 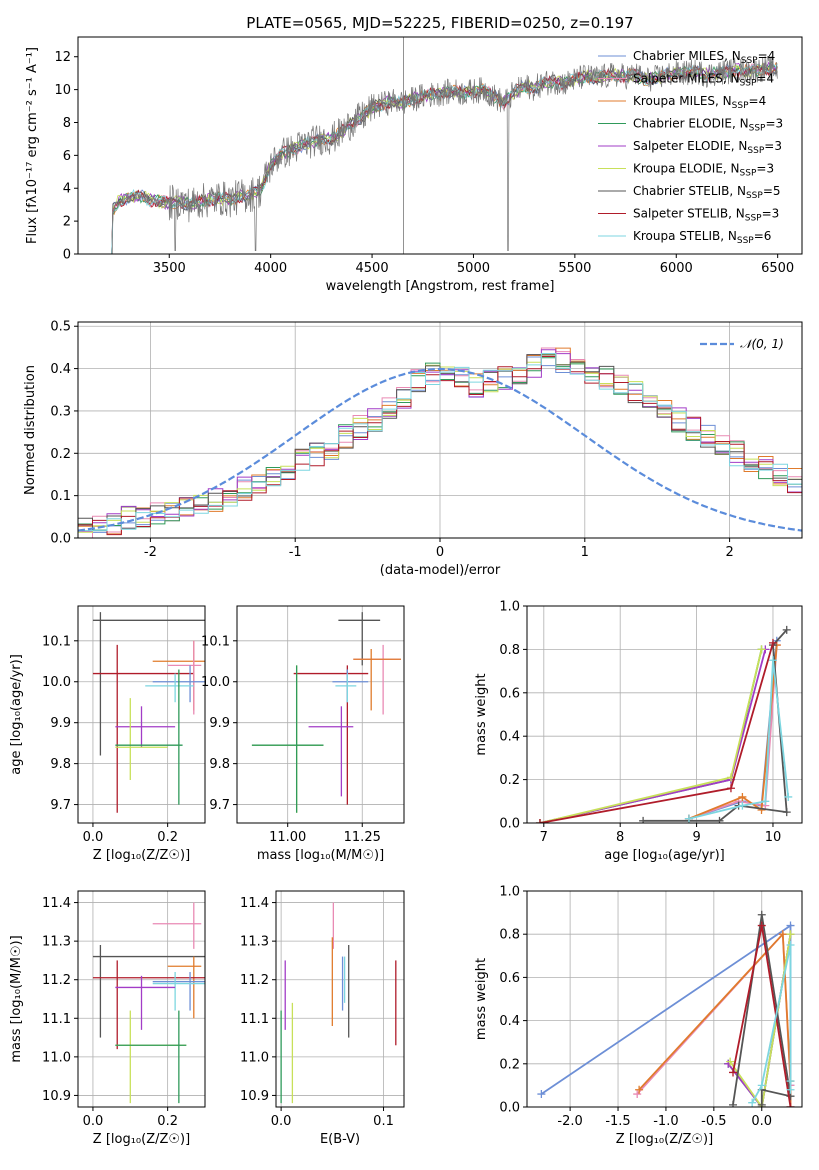 I want to click on legend-label: Chabrier STELIB, NSSP=5, so click(x=707, y=192).